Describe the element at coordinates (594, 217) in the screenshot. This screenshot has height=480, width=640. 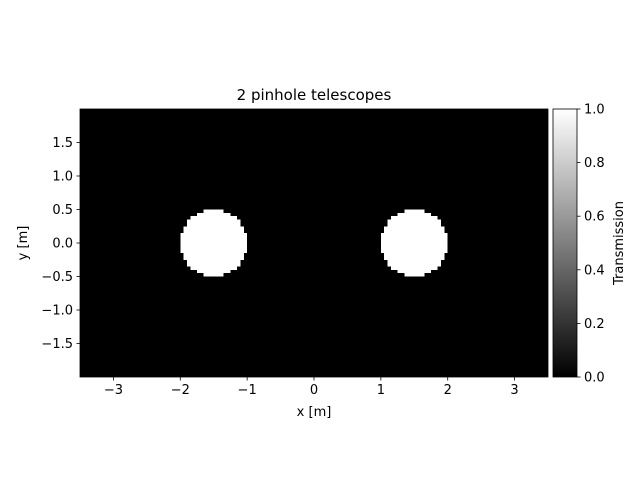
I see `colorbar-tick-label: 0.6` at that location.